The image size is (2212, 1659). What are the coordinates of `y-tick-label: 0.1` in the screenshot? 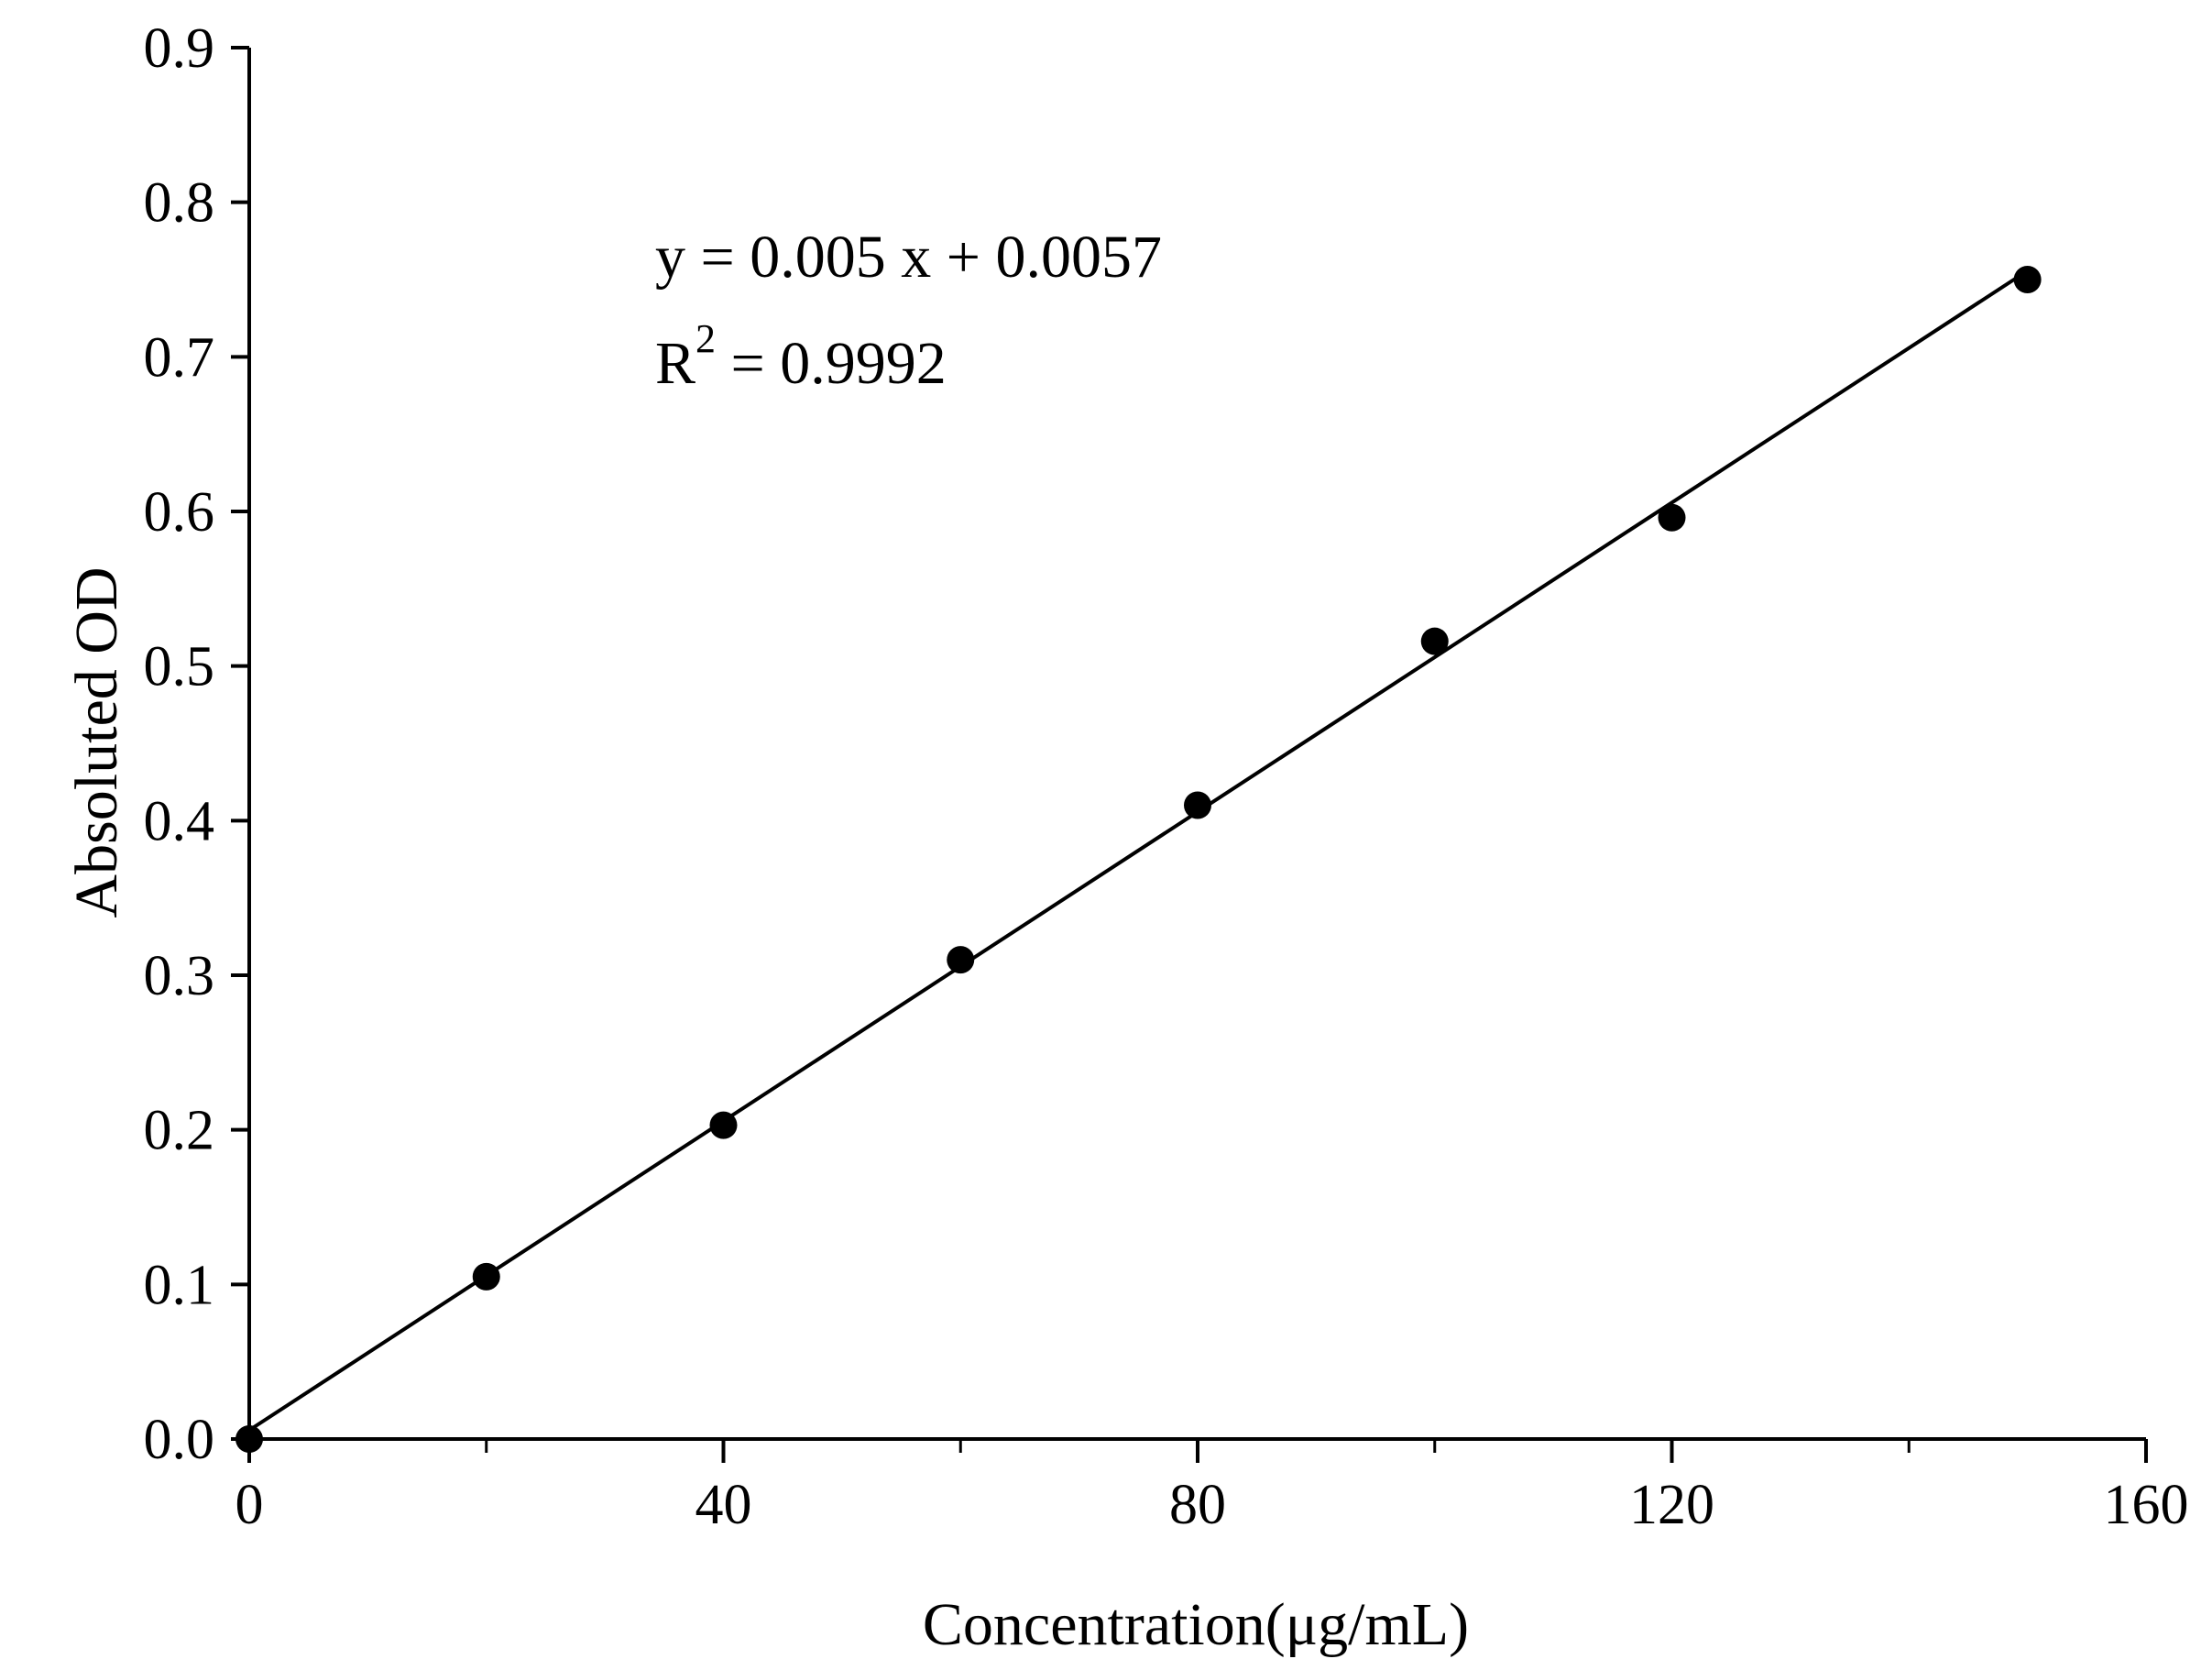 It's located at (179, 1285).